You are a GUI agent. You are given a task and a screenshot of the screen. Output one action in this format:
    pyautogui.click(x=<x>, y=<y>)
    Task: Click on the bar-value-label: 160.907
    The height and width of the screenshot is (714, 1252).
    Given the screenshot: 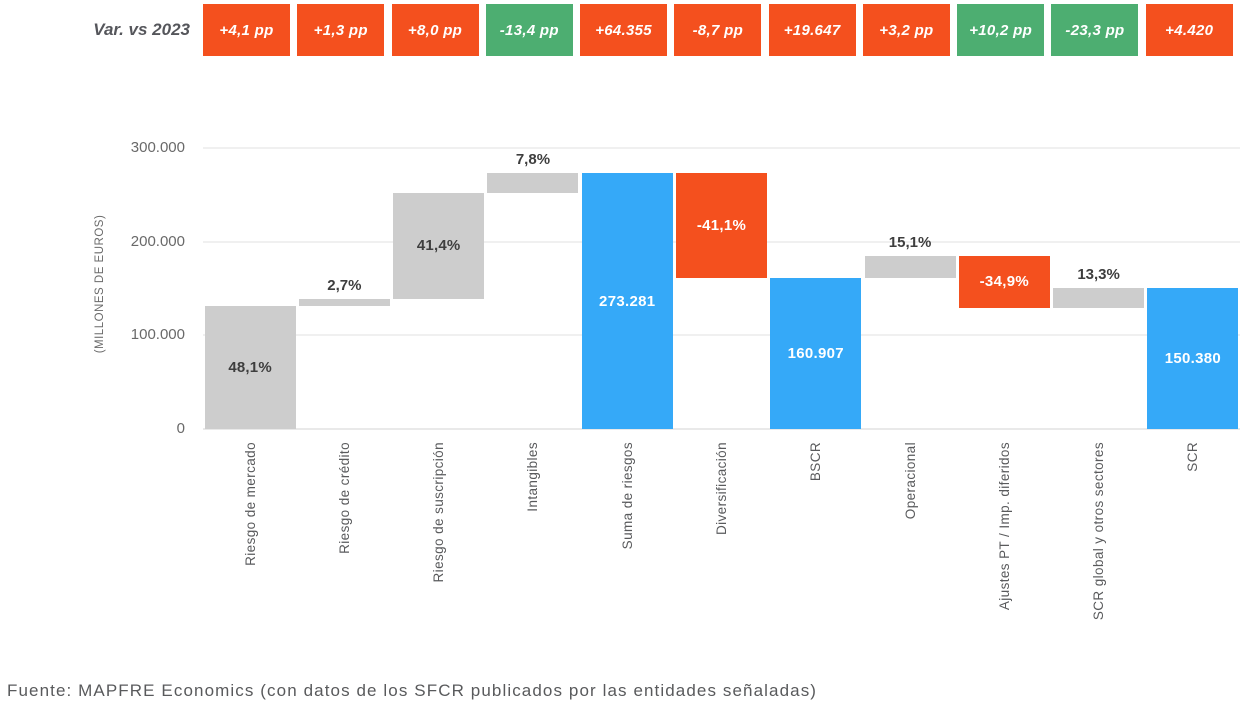 What is the action you would take?
    pyautogui.click(x=815, y=354)
    